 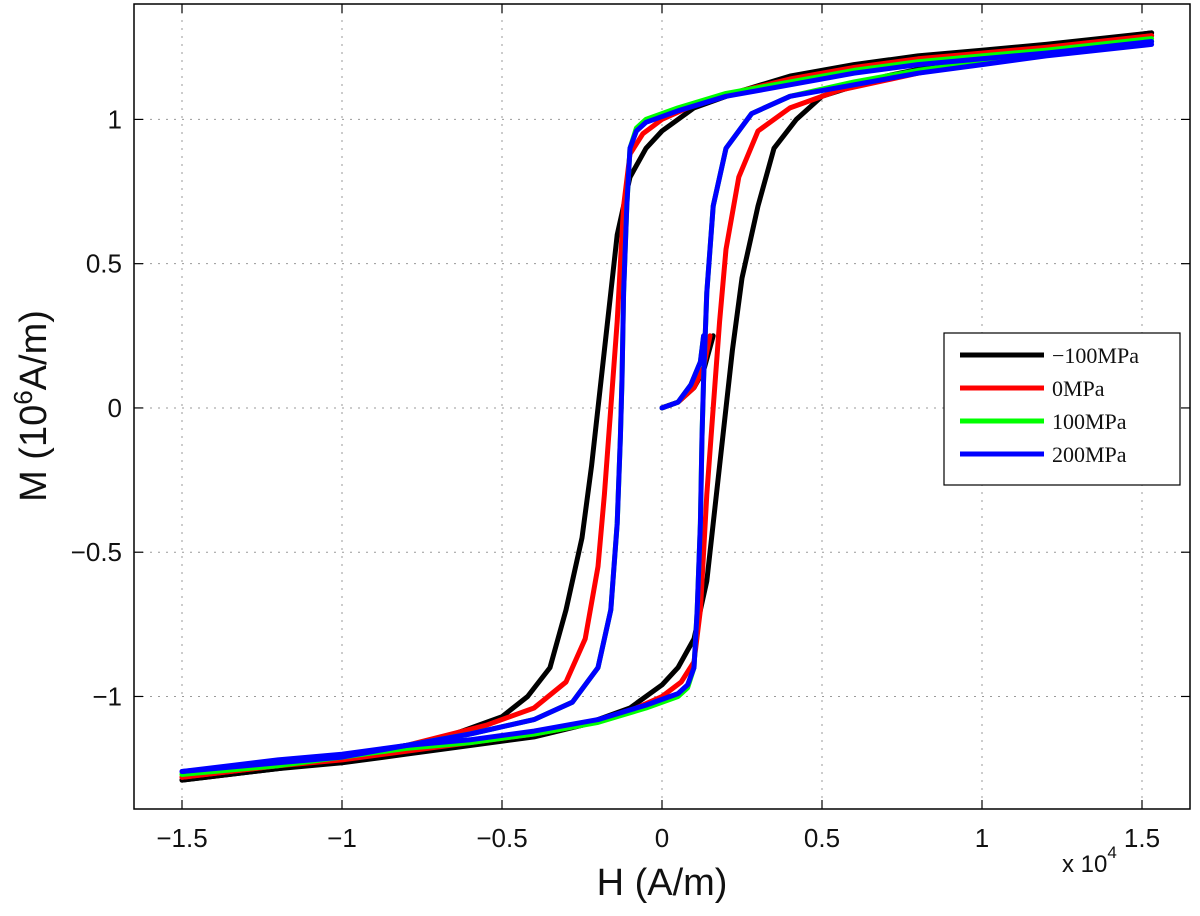 What do you see at coordinates (34, 453) in the screenshot?
I see `y-axis-label-main: M (10` at bounding box center [34, 453].